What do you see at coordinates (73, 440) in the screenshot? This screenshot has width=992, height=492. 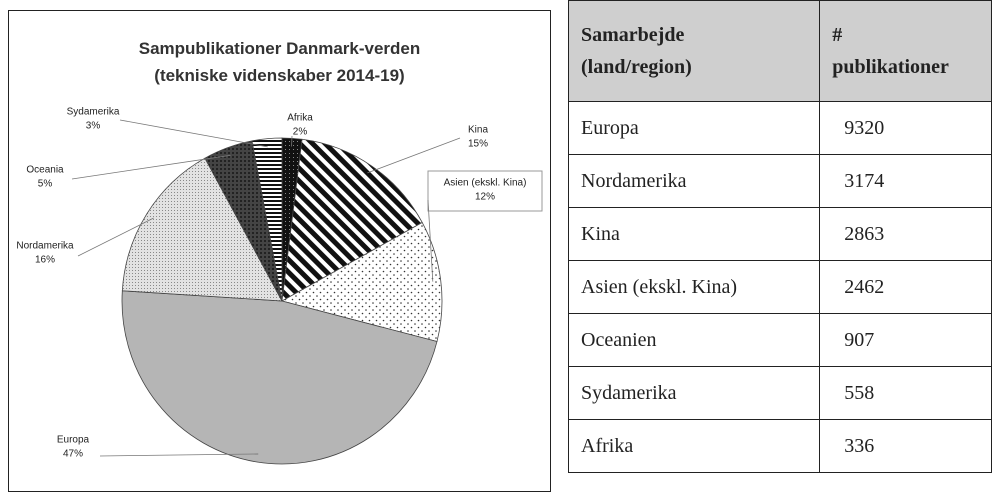 I see `slice-label: Europa` at bounding box center [73, 440].